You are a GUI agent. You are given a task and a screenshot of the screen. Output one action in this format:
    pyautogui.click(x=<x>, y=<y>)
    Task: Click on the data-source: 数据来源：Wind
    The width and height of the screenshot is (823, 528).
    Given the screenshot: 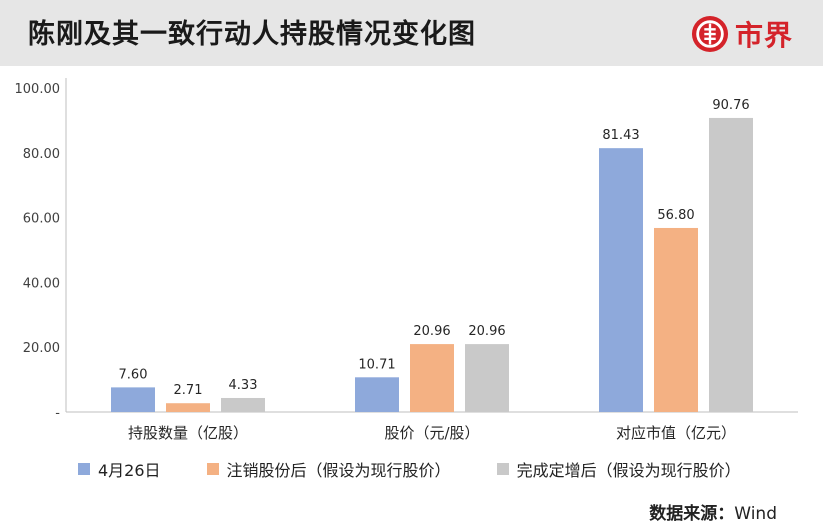 What is the action you would take?
    pyautogui.click(x=713, y=511)
    